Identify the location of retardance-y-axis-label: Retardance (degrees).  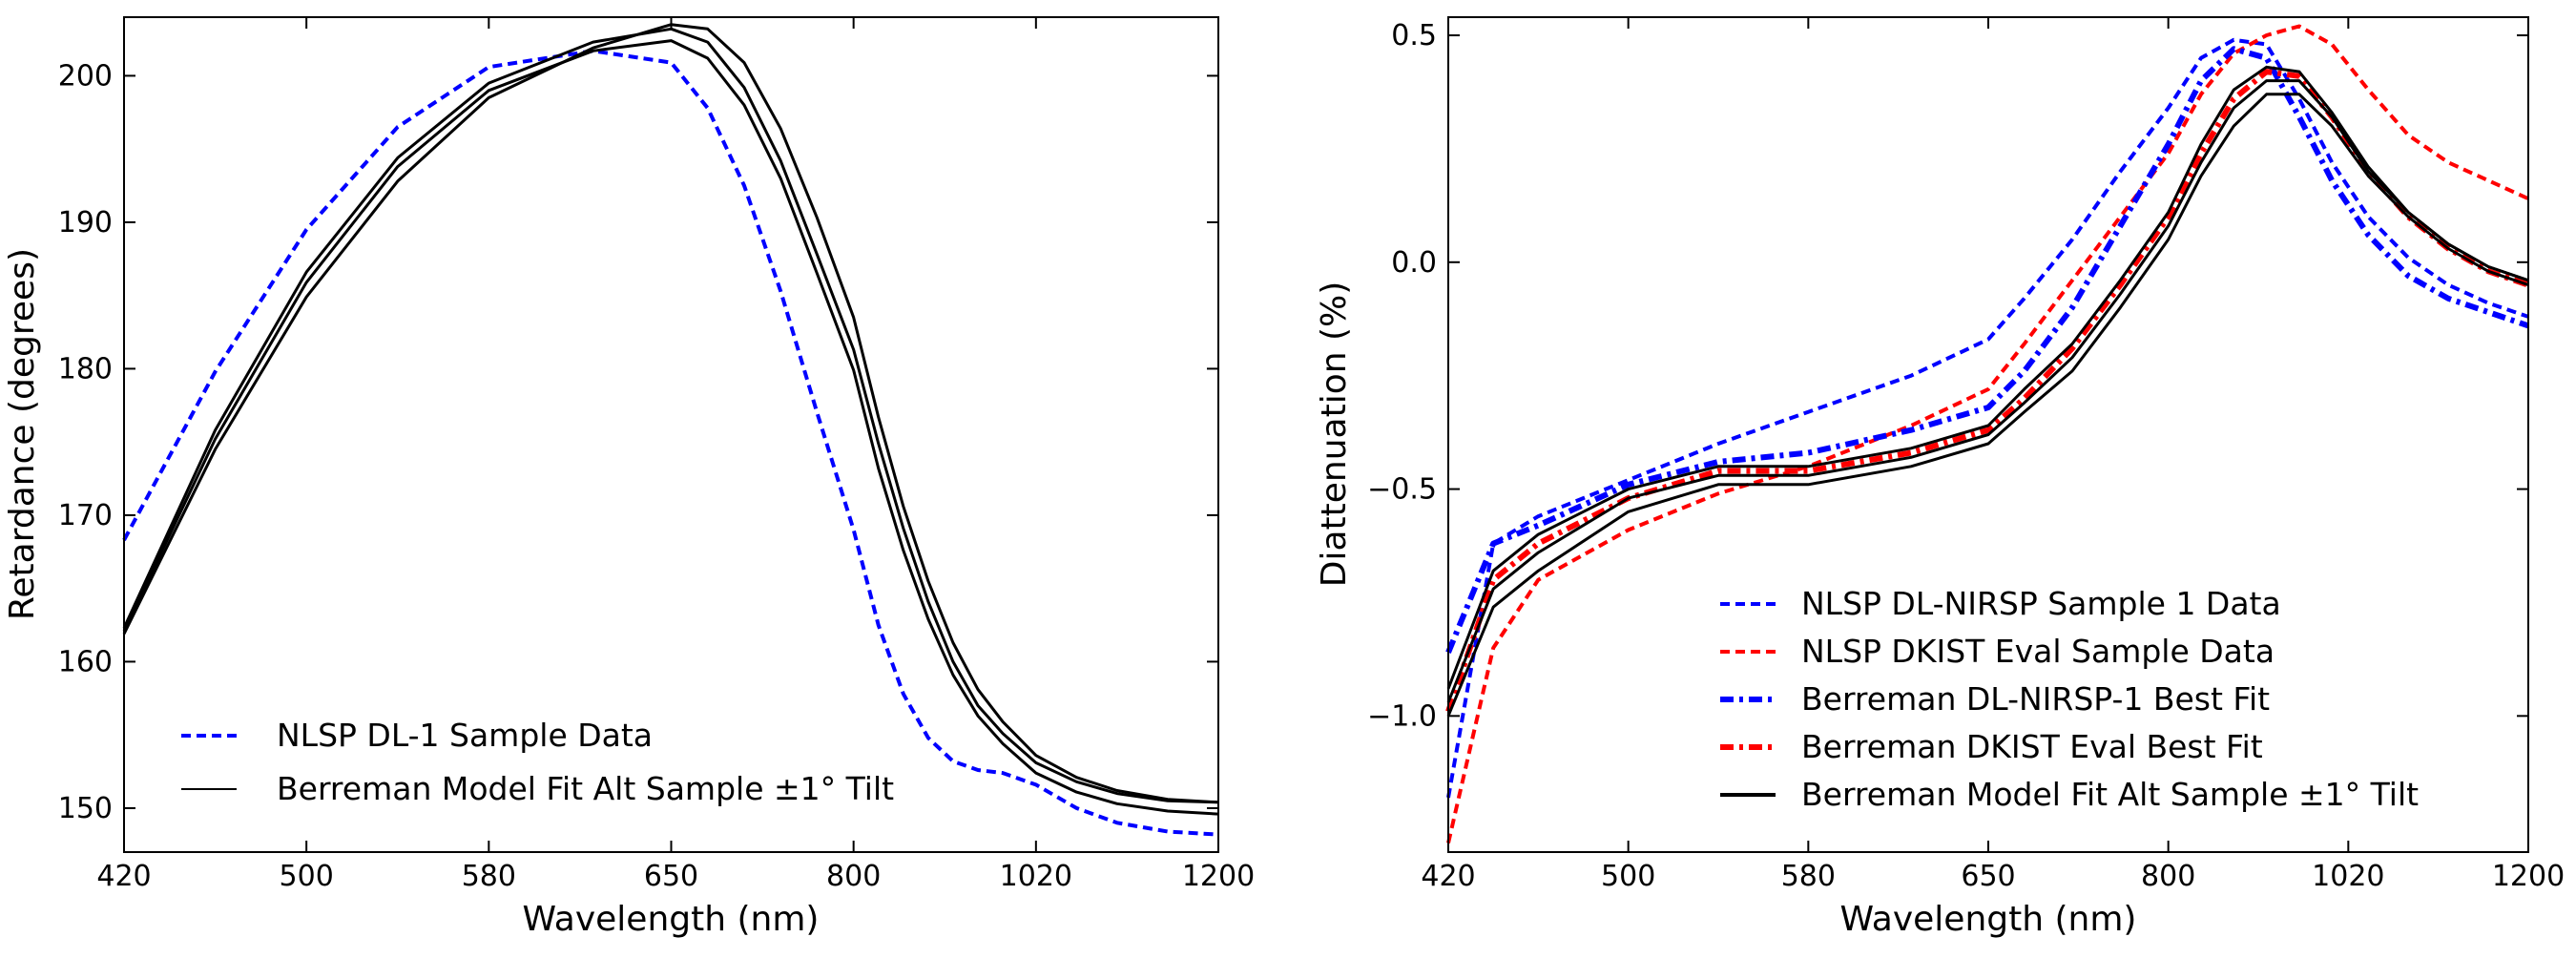
(22, 434).